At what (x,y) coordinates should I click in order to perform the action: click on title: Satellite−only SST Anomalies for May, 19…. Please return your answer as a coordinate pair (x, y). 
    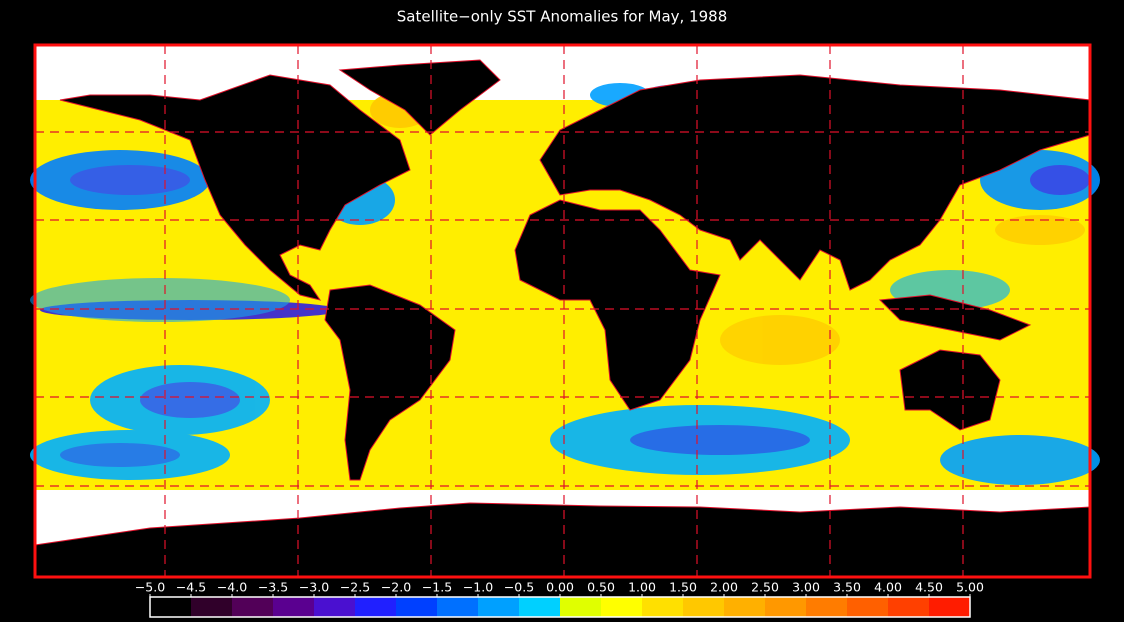
    Looking at the image, I should click on (562, 17).